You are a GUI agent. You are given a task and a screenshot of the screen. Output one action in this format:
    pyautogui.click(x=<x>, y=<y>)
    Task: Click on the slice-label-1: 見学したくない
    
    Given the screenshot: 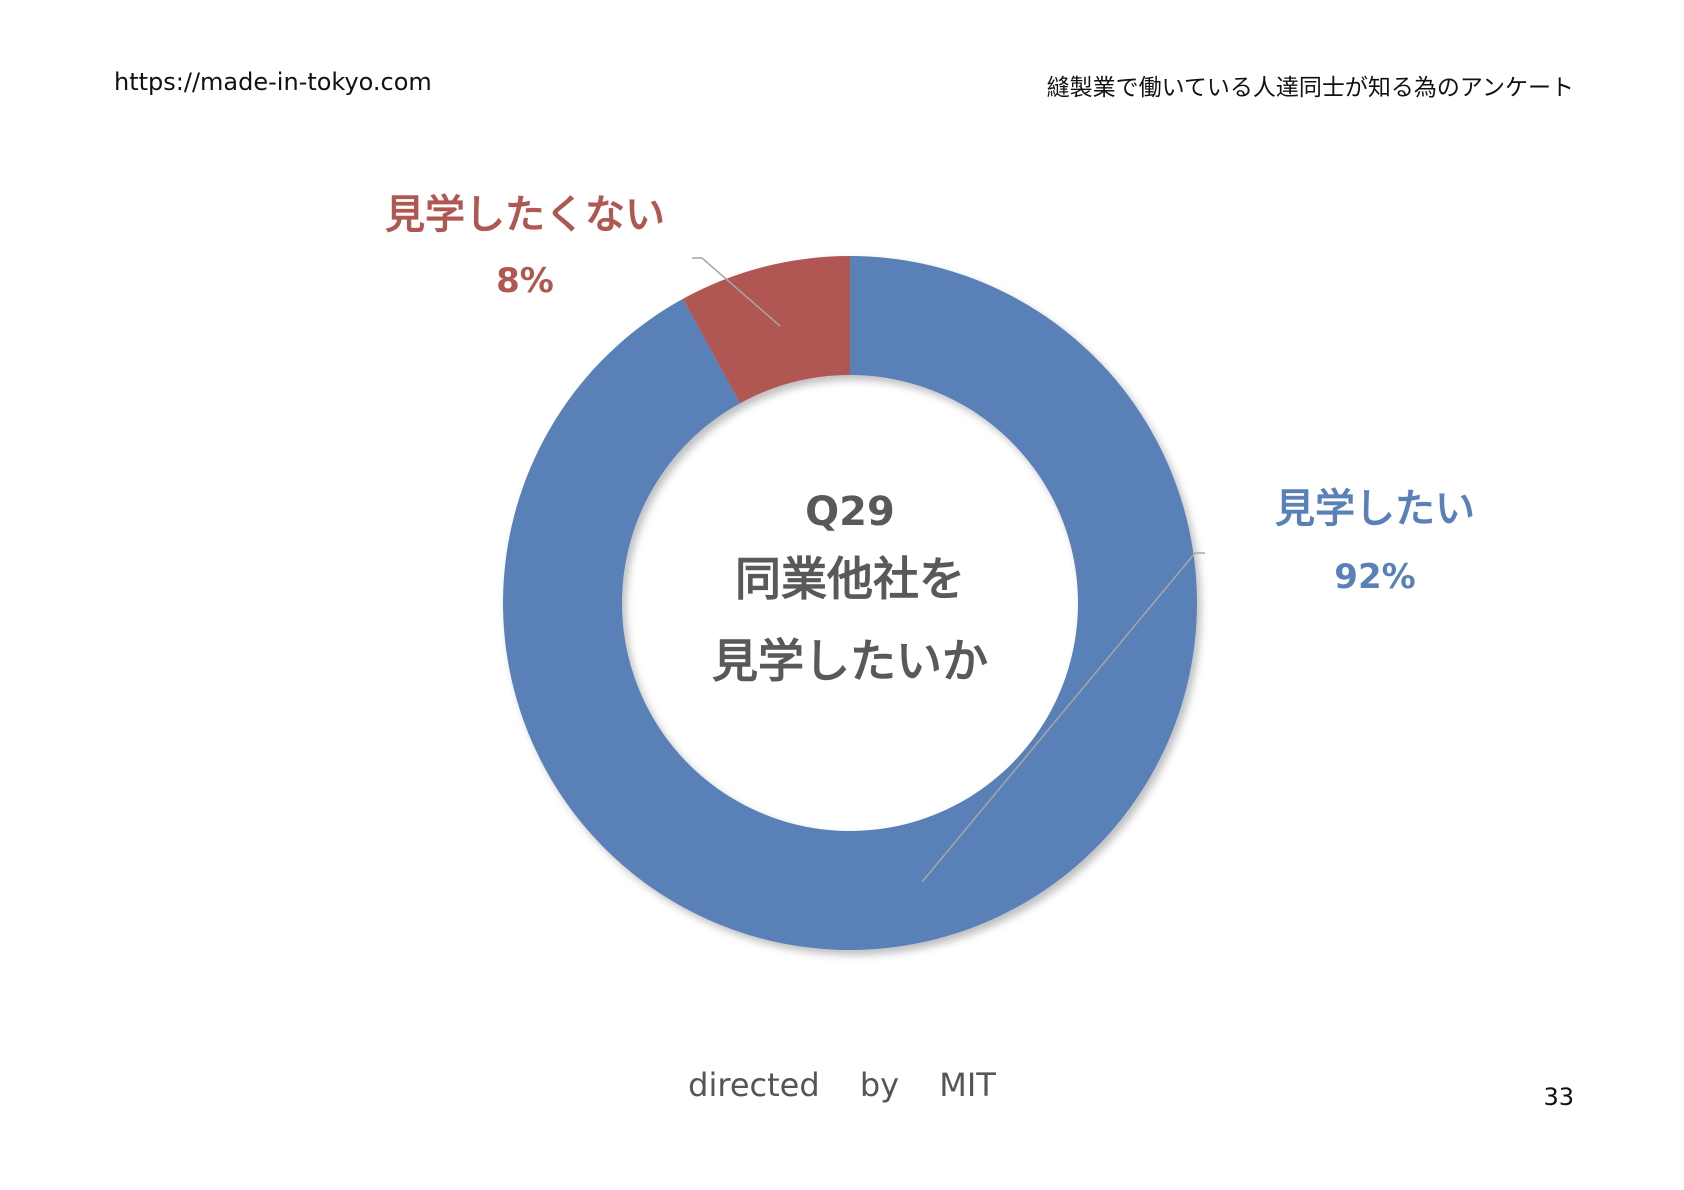 What is the action you would take?
    pyautogui.click(x=525, y=215)
    